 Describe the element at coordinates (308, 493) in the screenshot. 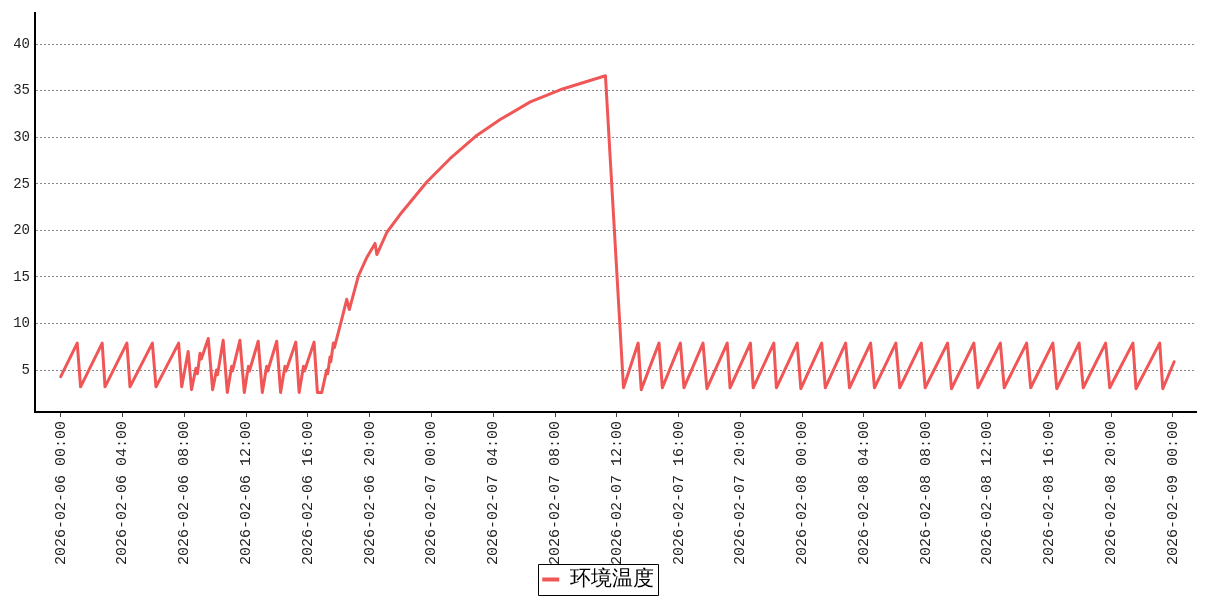

I see `x-tick-label: 2026-02-06 16:00` at that location.